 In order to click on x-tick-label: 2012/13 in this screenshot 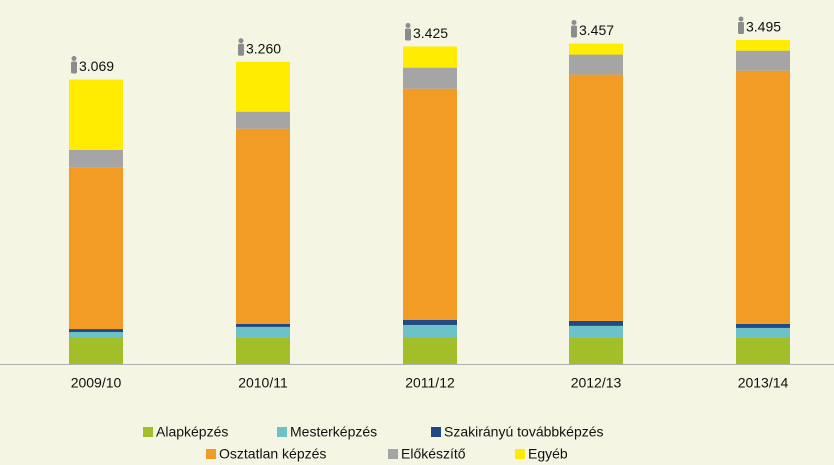, I will do `click(596, 383)`.